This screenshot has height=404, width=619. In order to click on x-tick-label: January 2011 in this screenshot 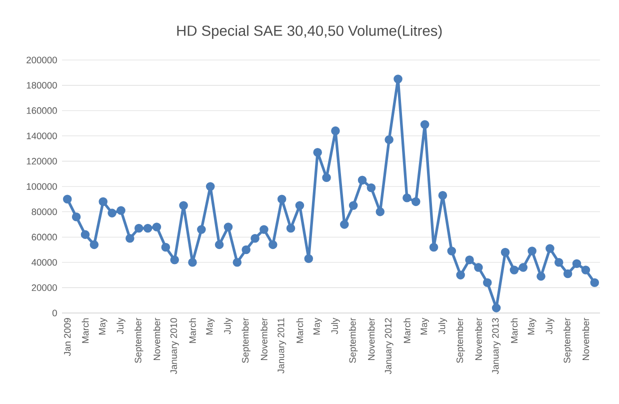, I will do `click(282, 346)`.